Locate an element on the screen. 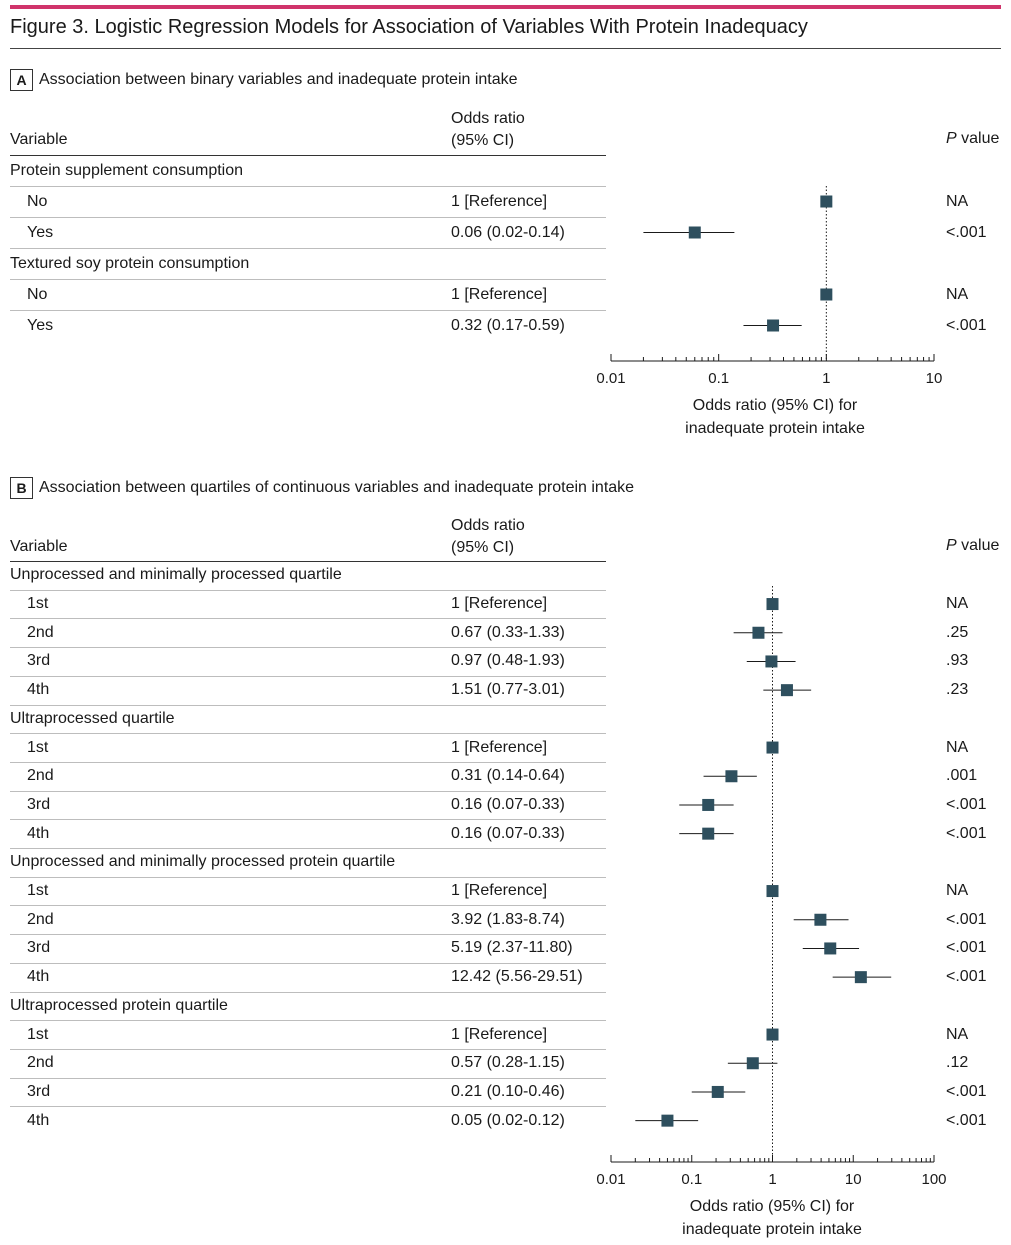 The height and width of the screenshot is (1245, 1011). odds-ratio-text: 0.31 (0.14-0.64) is located at coordinates (508, 776).